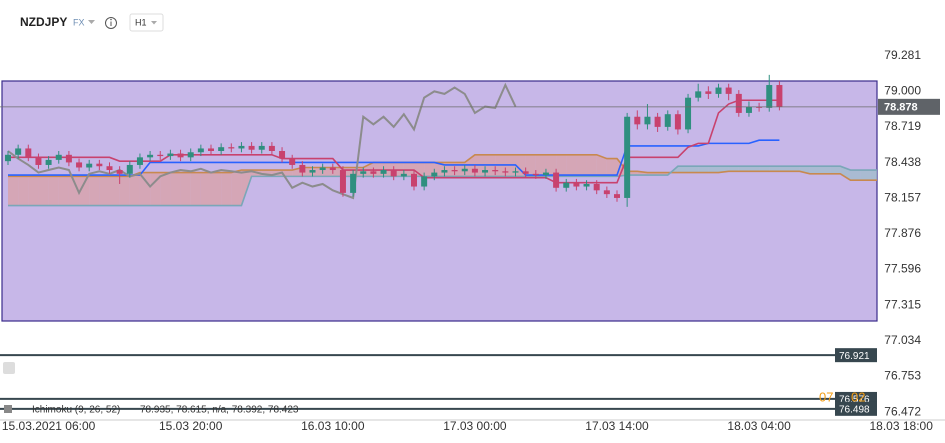 The width and height of the screenshot is (945, 443). I want to click on countdown-minutes: 07, so click(826, 396).